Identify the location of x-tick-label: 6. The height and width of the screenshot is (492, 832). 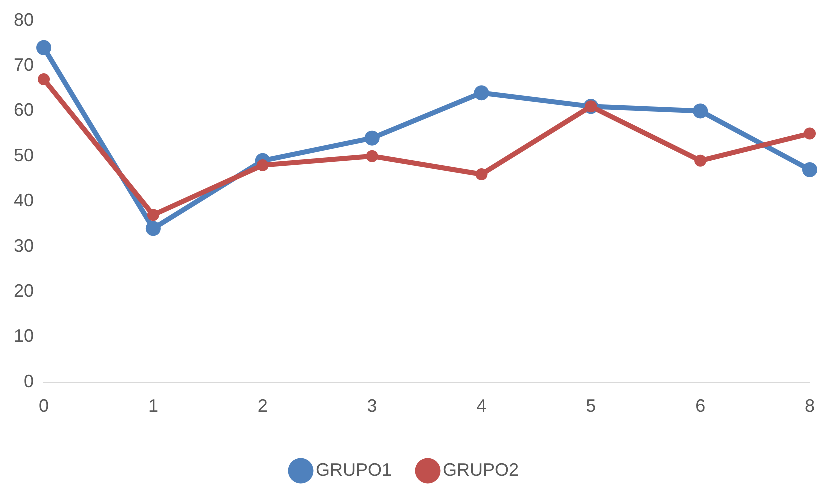
(701, 406).